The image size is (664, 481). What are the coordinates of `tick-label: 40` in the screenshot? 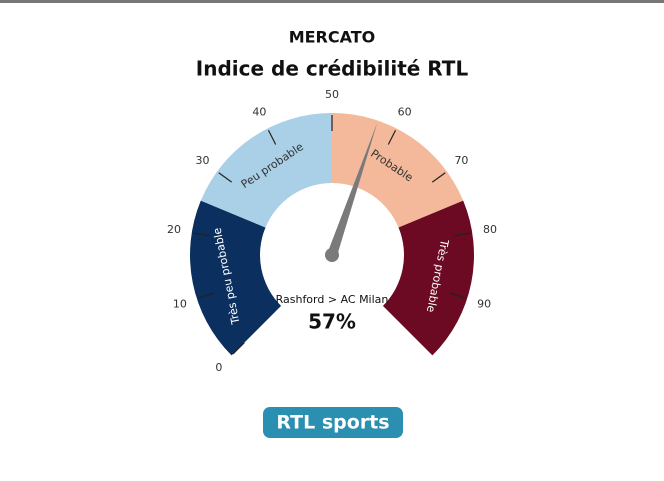 It's located at (259, 111).